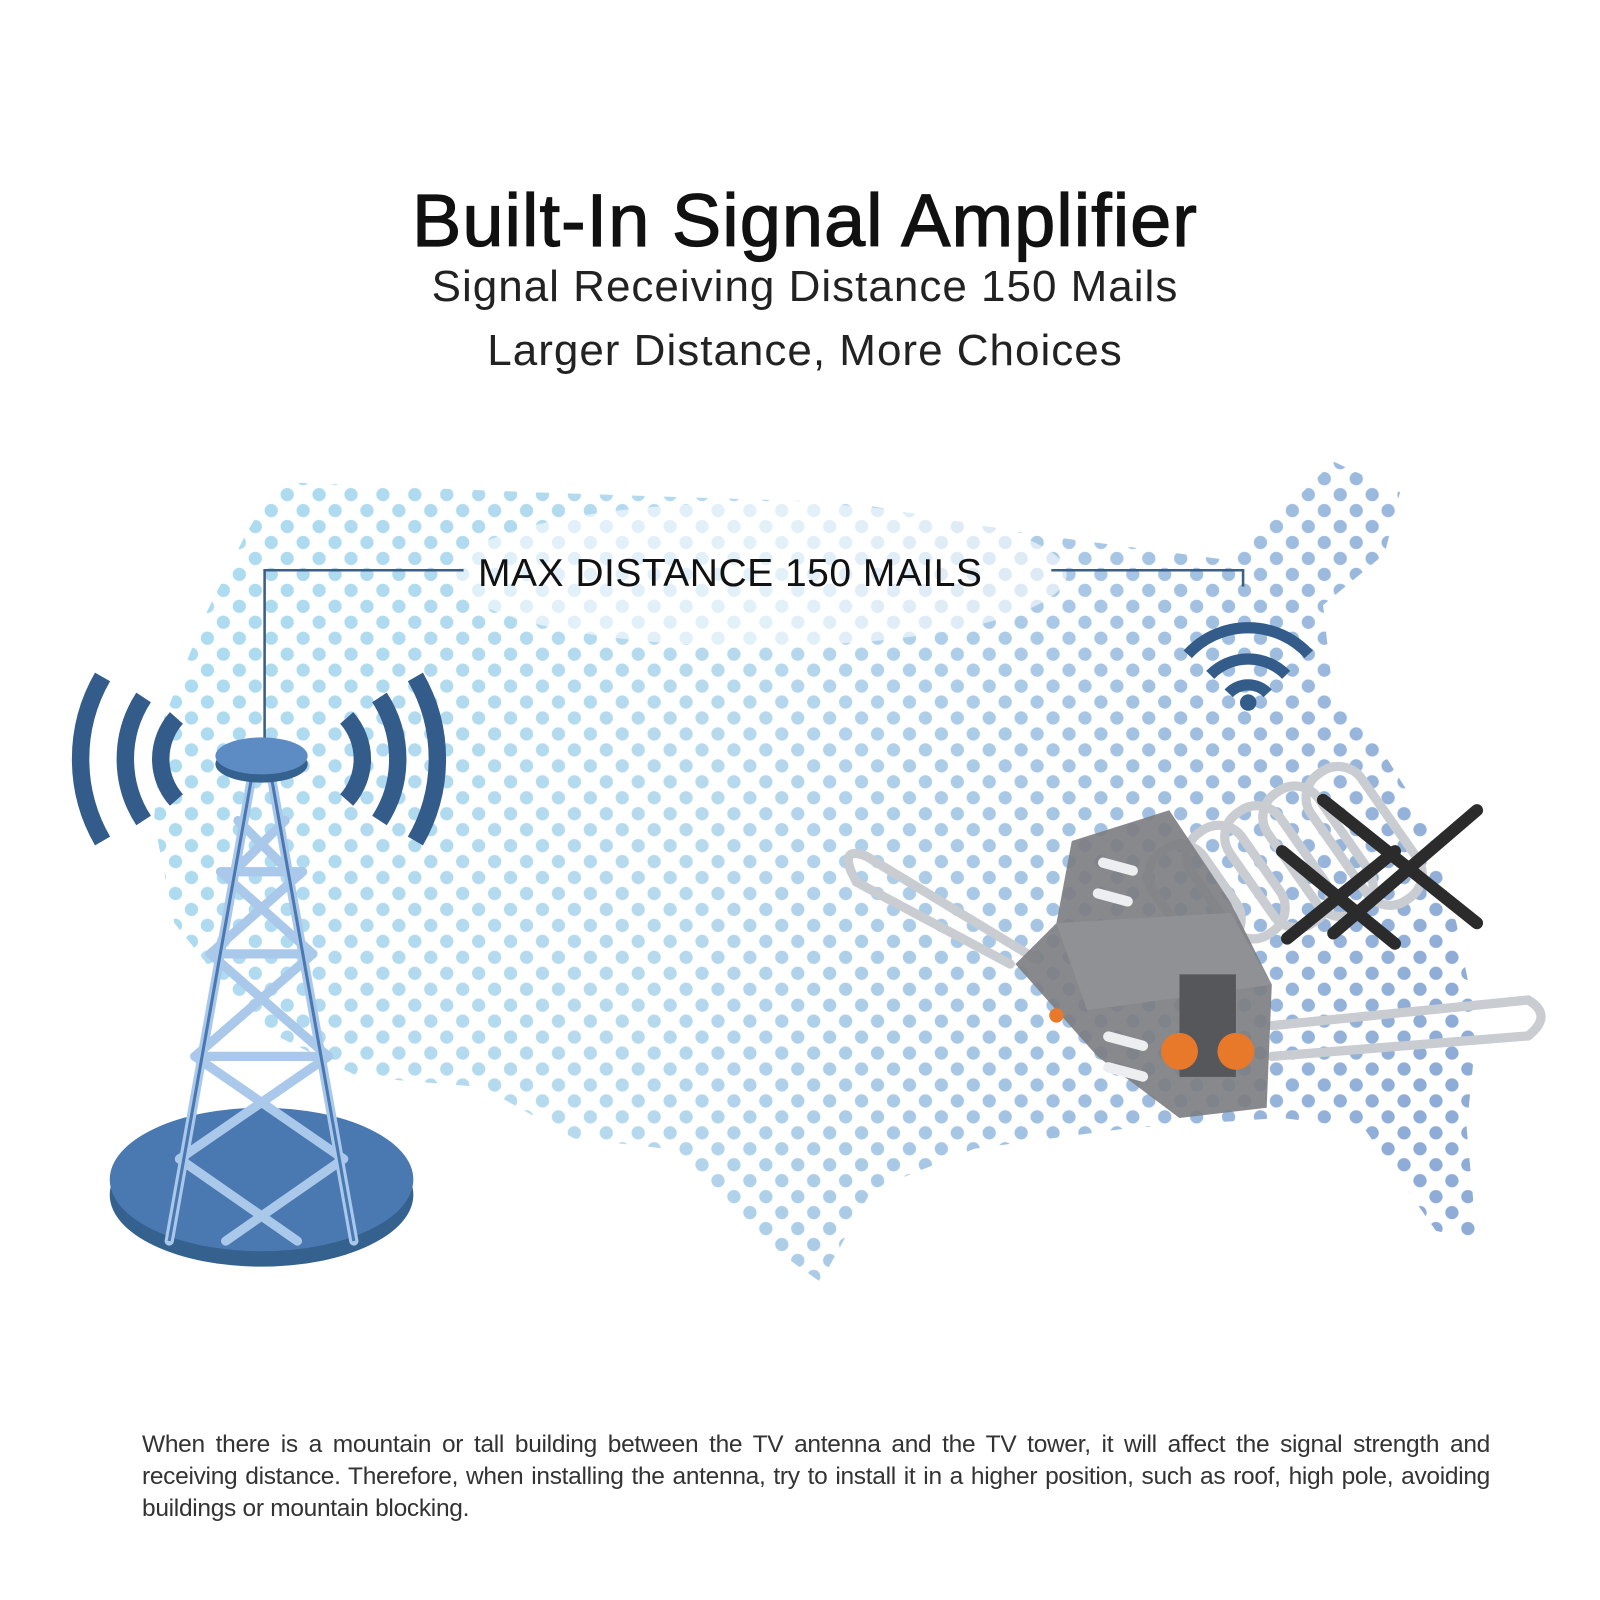  What do you see at coordinates (1194, 939) in the screenshot?
I see `tv-antenna-product` at bounding box center [1194, 939].